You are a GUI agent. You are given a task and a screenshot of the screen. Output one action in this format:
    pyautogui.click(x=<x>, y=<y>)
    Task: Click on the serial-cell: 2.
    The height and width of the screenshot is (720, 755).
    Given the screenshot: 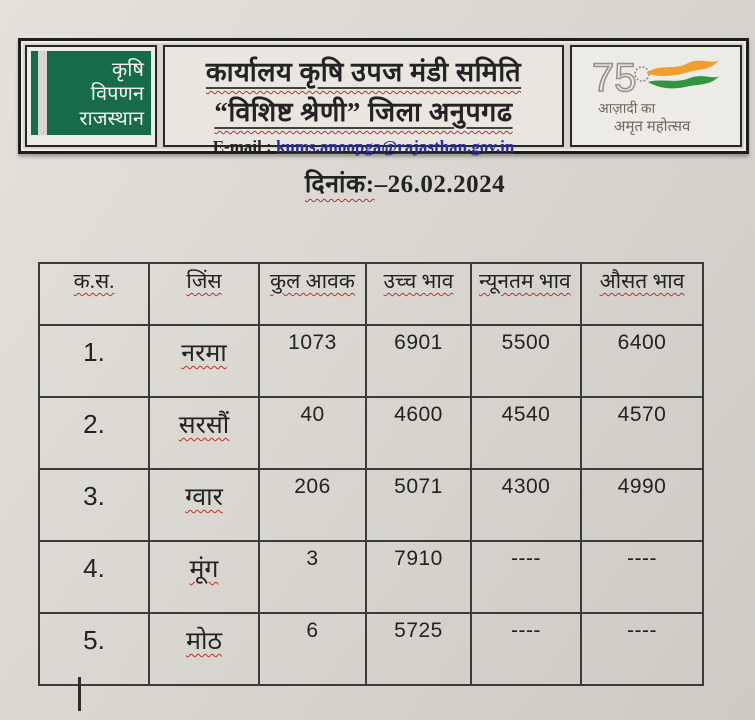 What is the action you would take?
    pyautogui.click(x=94, y=433)
    